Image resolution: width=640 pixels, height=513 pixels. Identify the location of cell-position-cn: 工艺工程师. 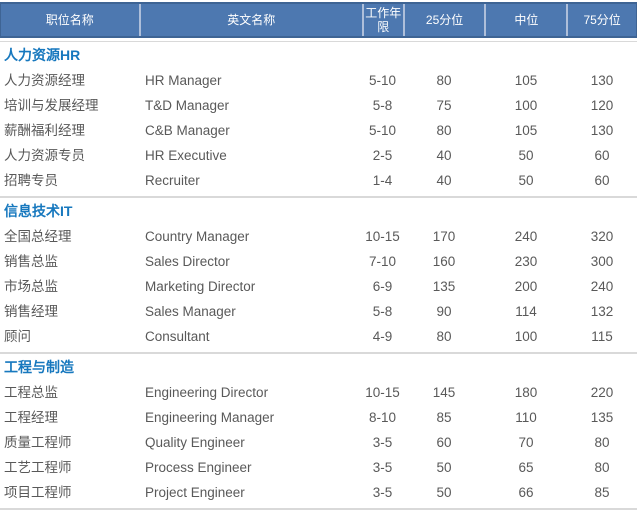
(38, 467).